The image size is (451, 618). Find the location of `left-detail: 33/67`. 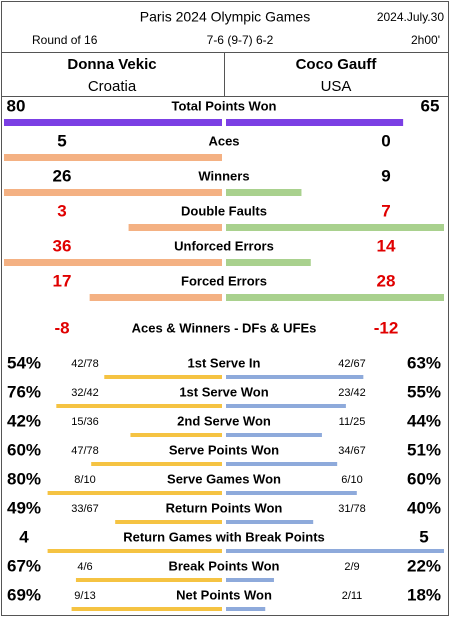

left-detail: 33/67 is located at coordinates (85, 509).